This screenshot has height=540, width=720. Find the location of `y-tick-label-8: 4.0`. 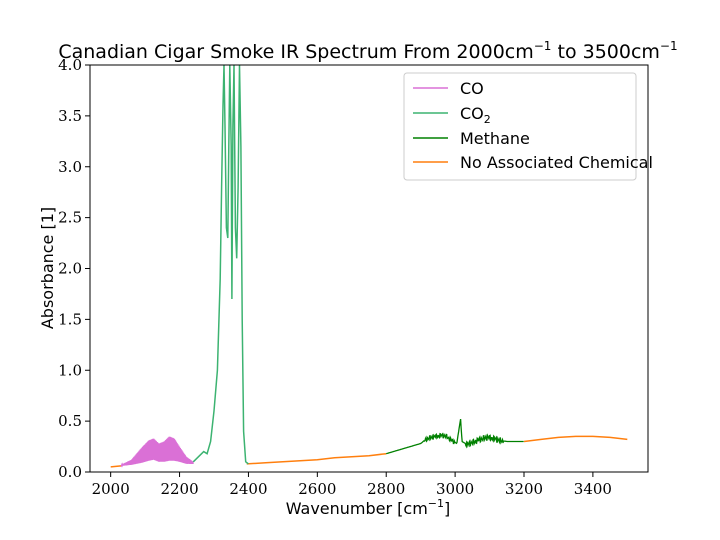

y-tick-label-8: 4.0 is located at coordinates (70, 65).